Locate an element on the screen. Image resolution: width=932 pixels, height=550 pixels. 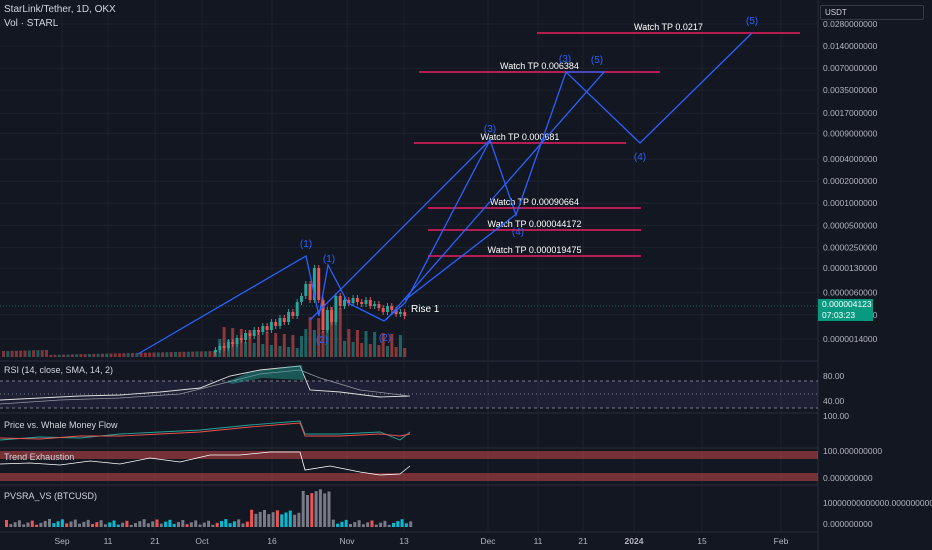
pvsra-title: PVSRA_VS (BTCUSD) is located at coordinates (51, 496).